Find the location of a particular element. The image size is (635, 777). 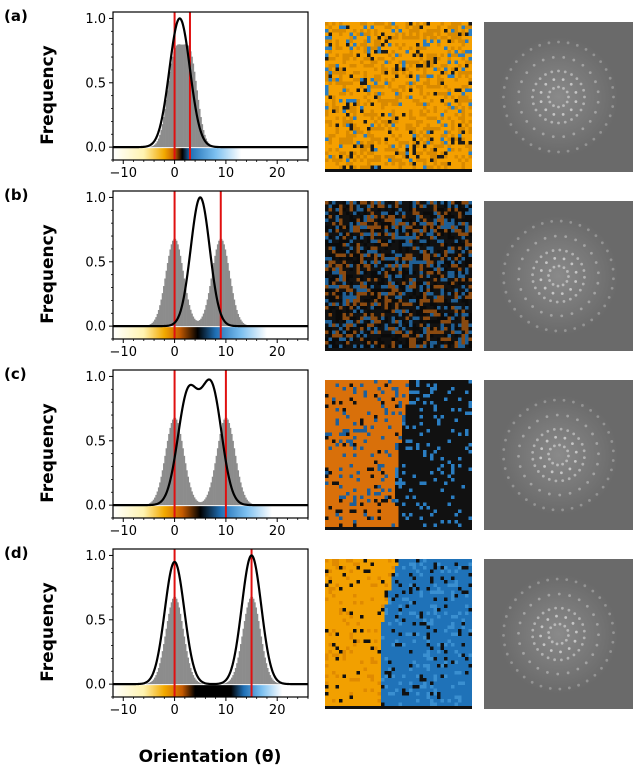

fit-curve-b is located at coordinates (210, 262).